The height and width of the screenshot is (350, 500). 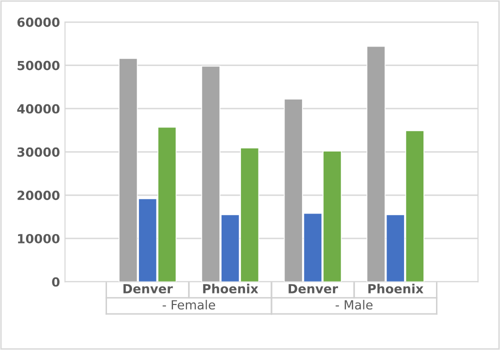 I want to click on y-tick-label: 40000, so click(x=38, y=109).